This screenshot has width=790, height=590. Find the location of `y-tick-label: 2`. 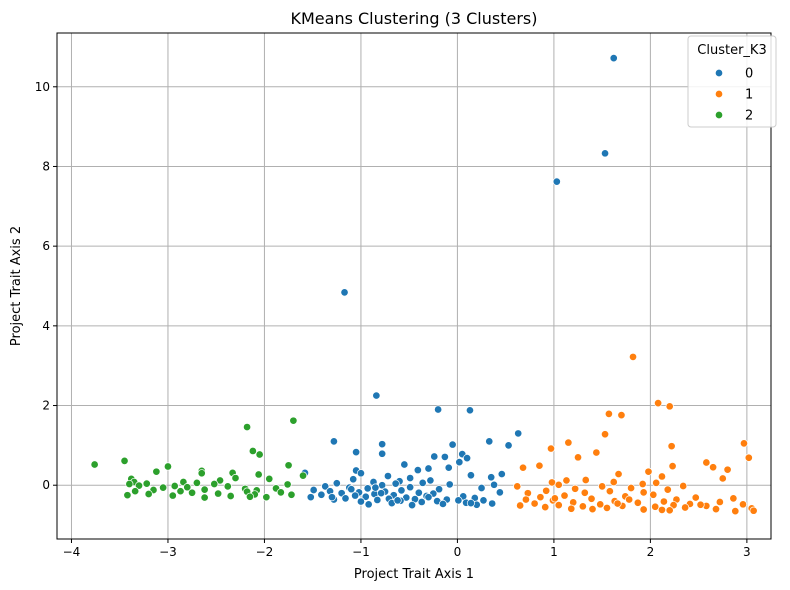

y-tick-label: 2 is located at coordinates (46, 406).